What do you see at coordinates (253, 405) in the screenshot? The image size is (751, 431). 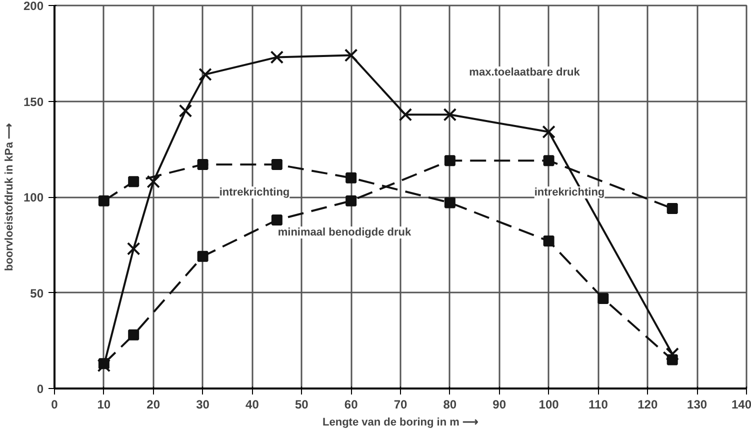 I see `x-tick-label: 40` at bounding box center [253, 405].